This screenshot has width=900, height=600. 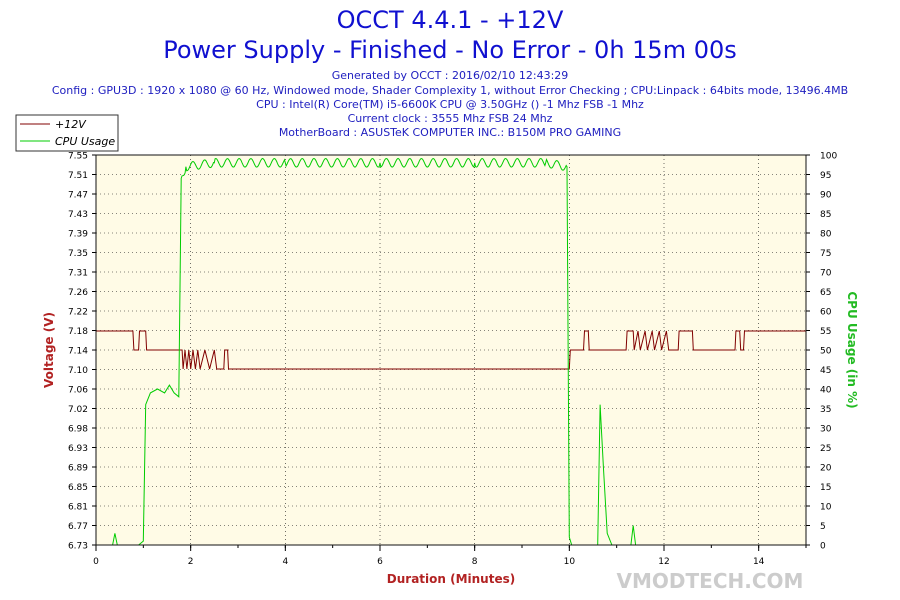 I want to click on y-right-tick-label: 70, so click(x=826, y=274).